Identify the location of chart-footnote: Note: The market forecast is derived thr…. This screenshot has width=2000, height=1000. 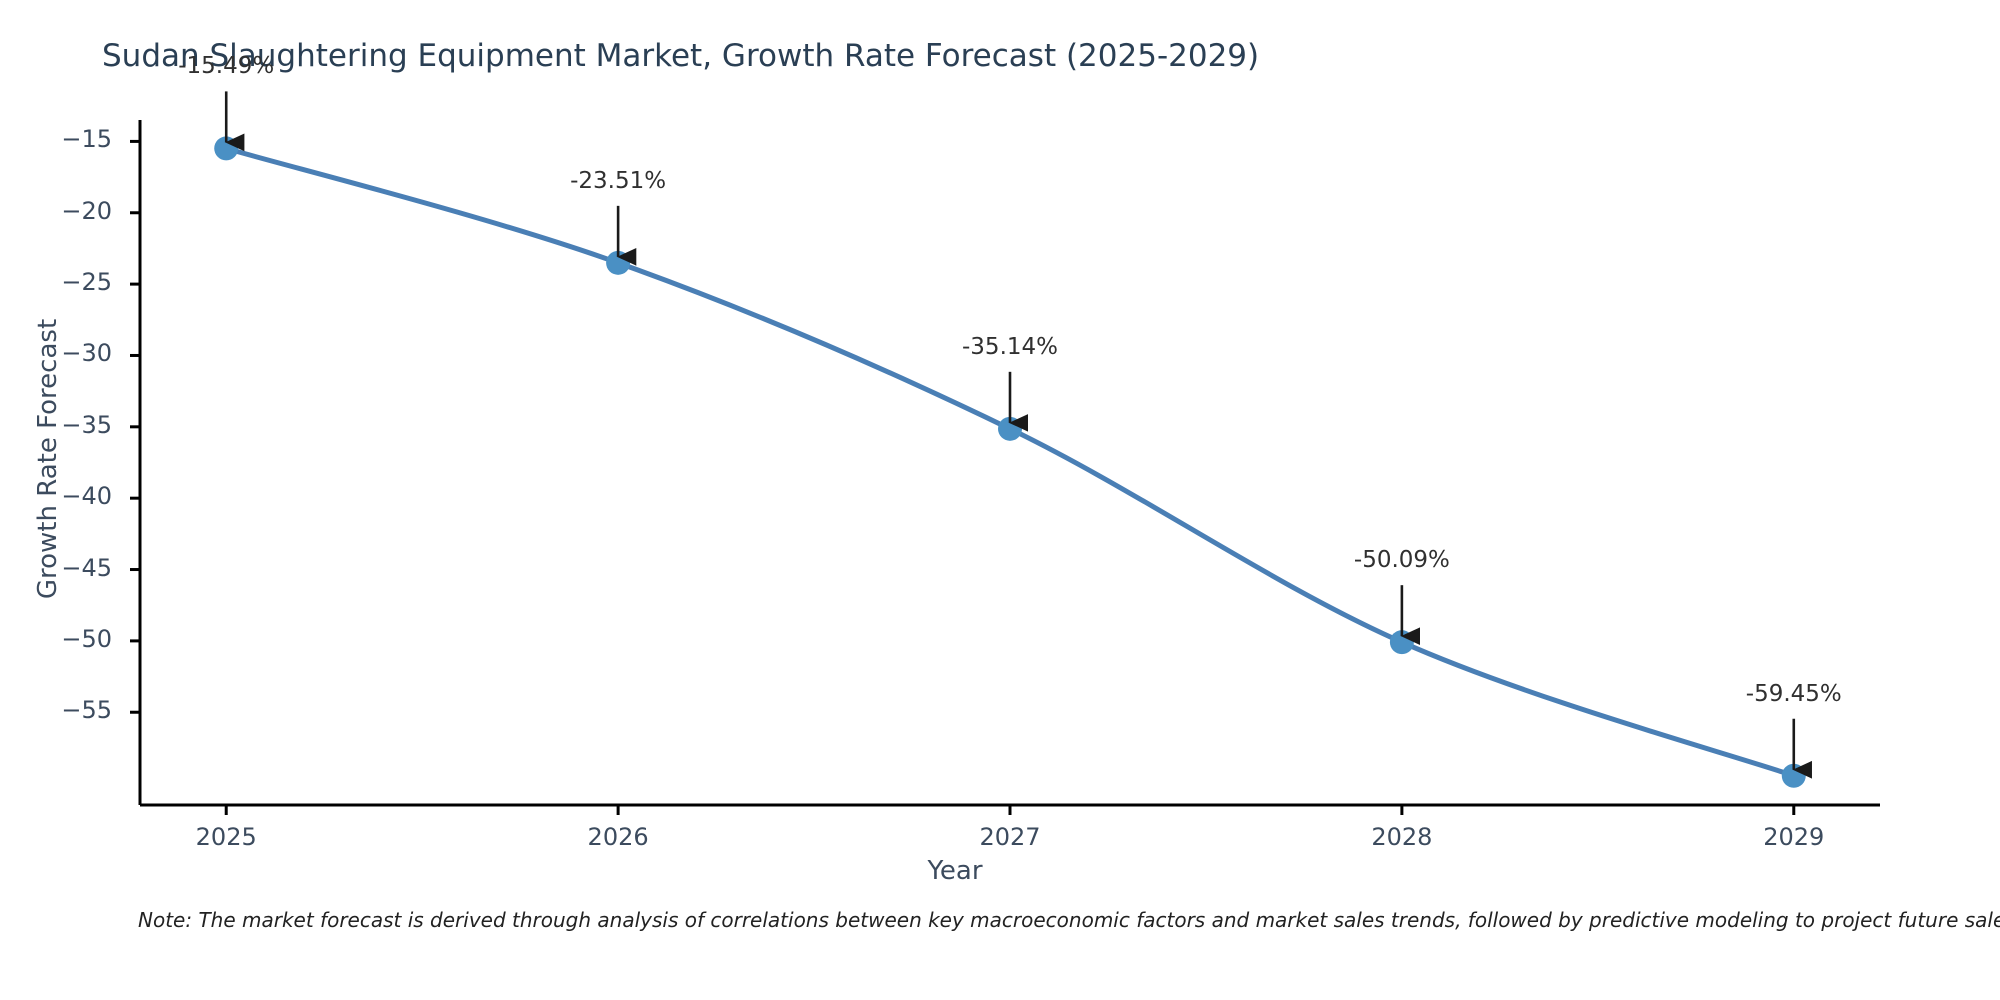
(1069, 920).